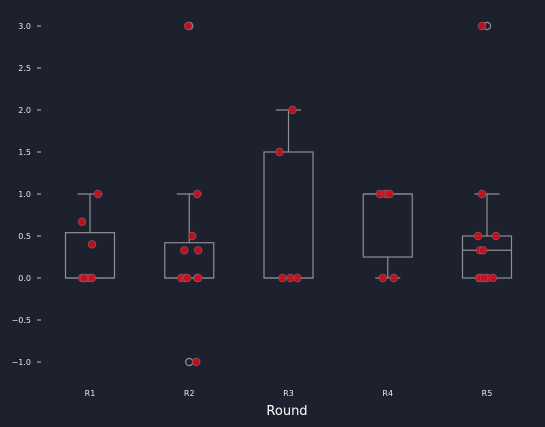 This screenshot has height=427, width=545. I want to click on box-r2, so click(189, 194).